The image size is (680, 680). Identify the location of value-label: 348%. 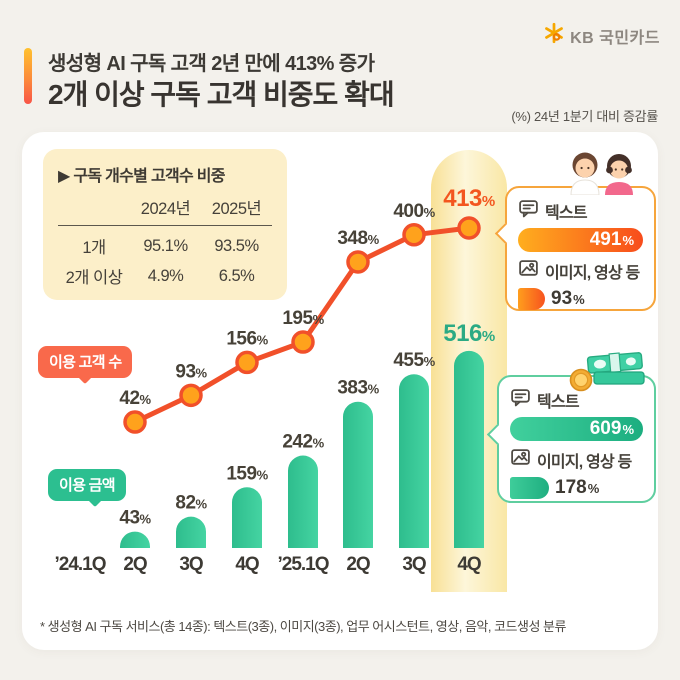
(358, 238).